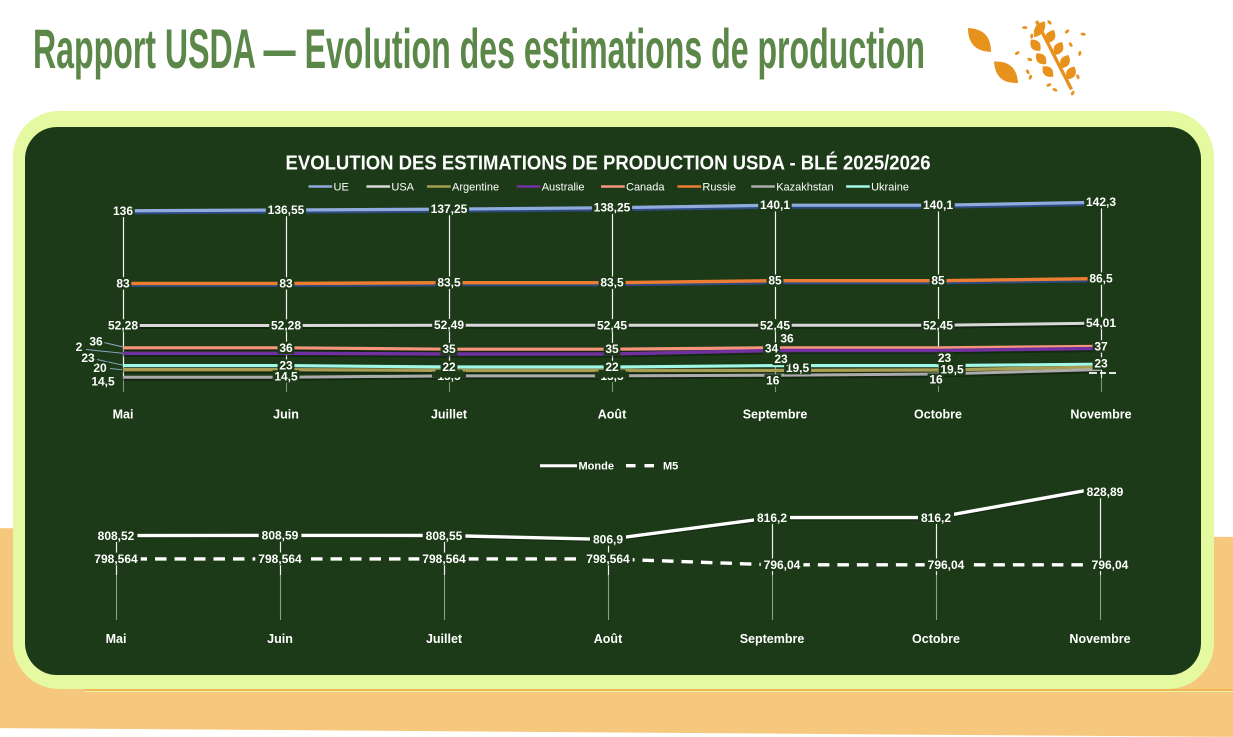  What do you see at coordinates (1101, 346) in the screenshot?
I see `svg-text: 37` at bounding box center [1101, 346].